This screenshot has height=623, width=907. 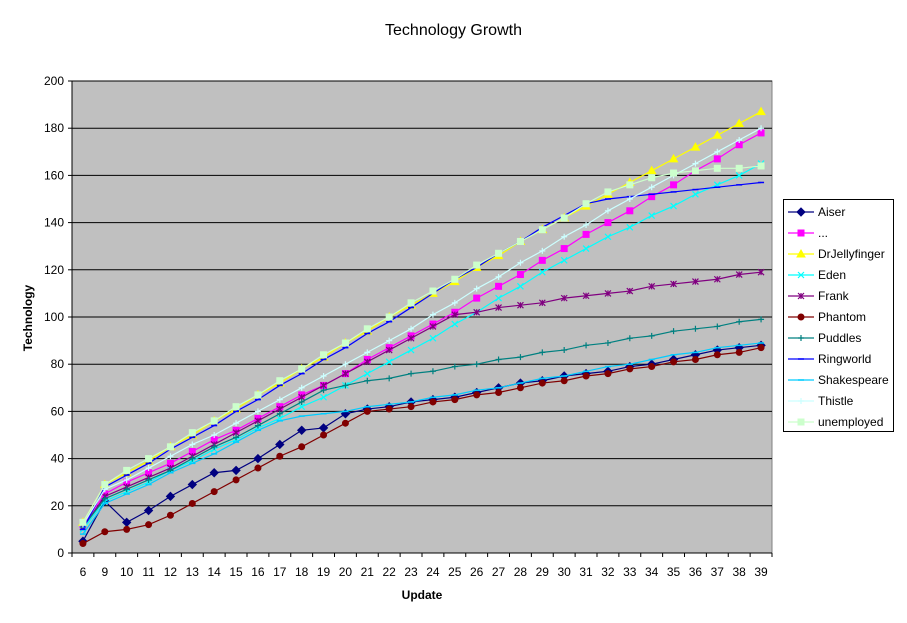 What do you see at coordinates (586, 572) in the screenshot?
I see `x-tick-label: 31` at bounding box center [586, 572].